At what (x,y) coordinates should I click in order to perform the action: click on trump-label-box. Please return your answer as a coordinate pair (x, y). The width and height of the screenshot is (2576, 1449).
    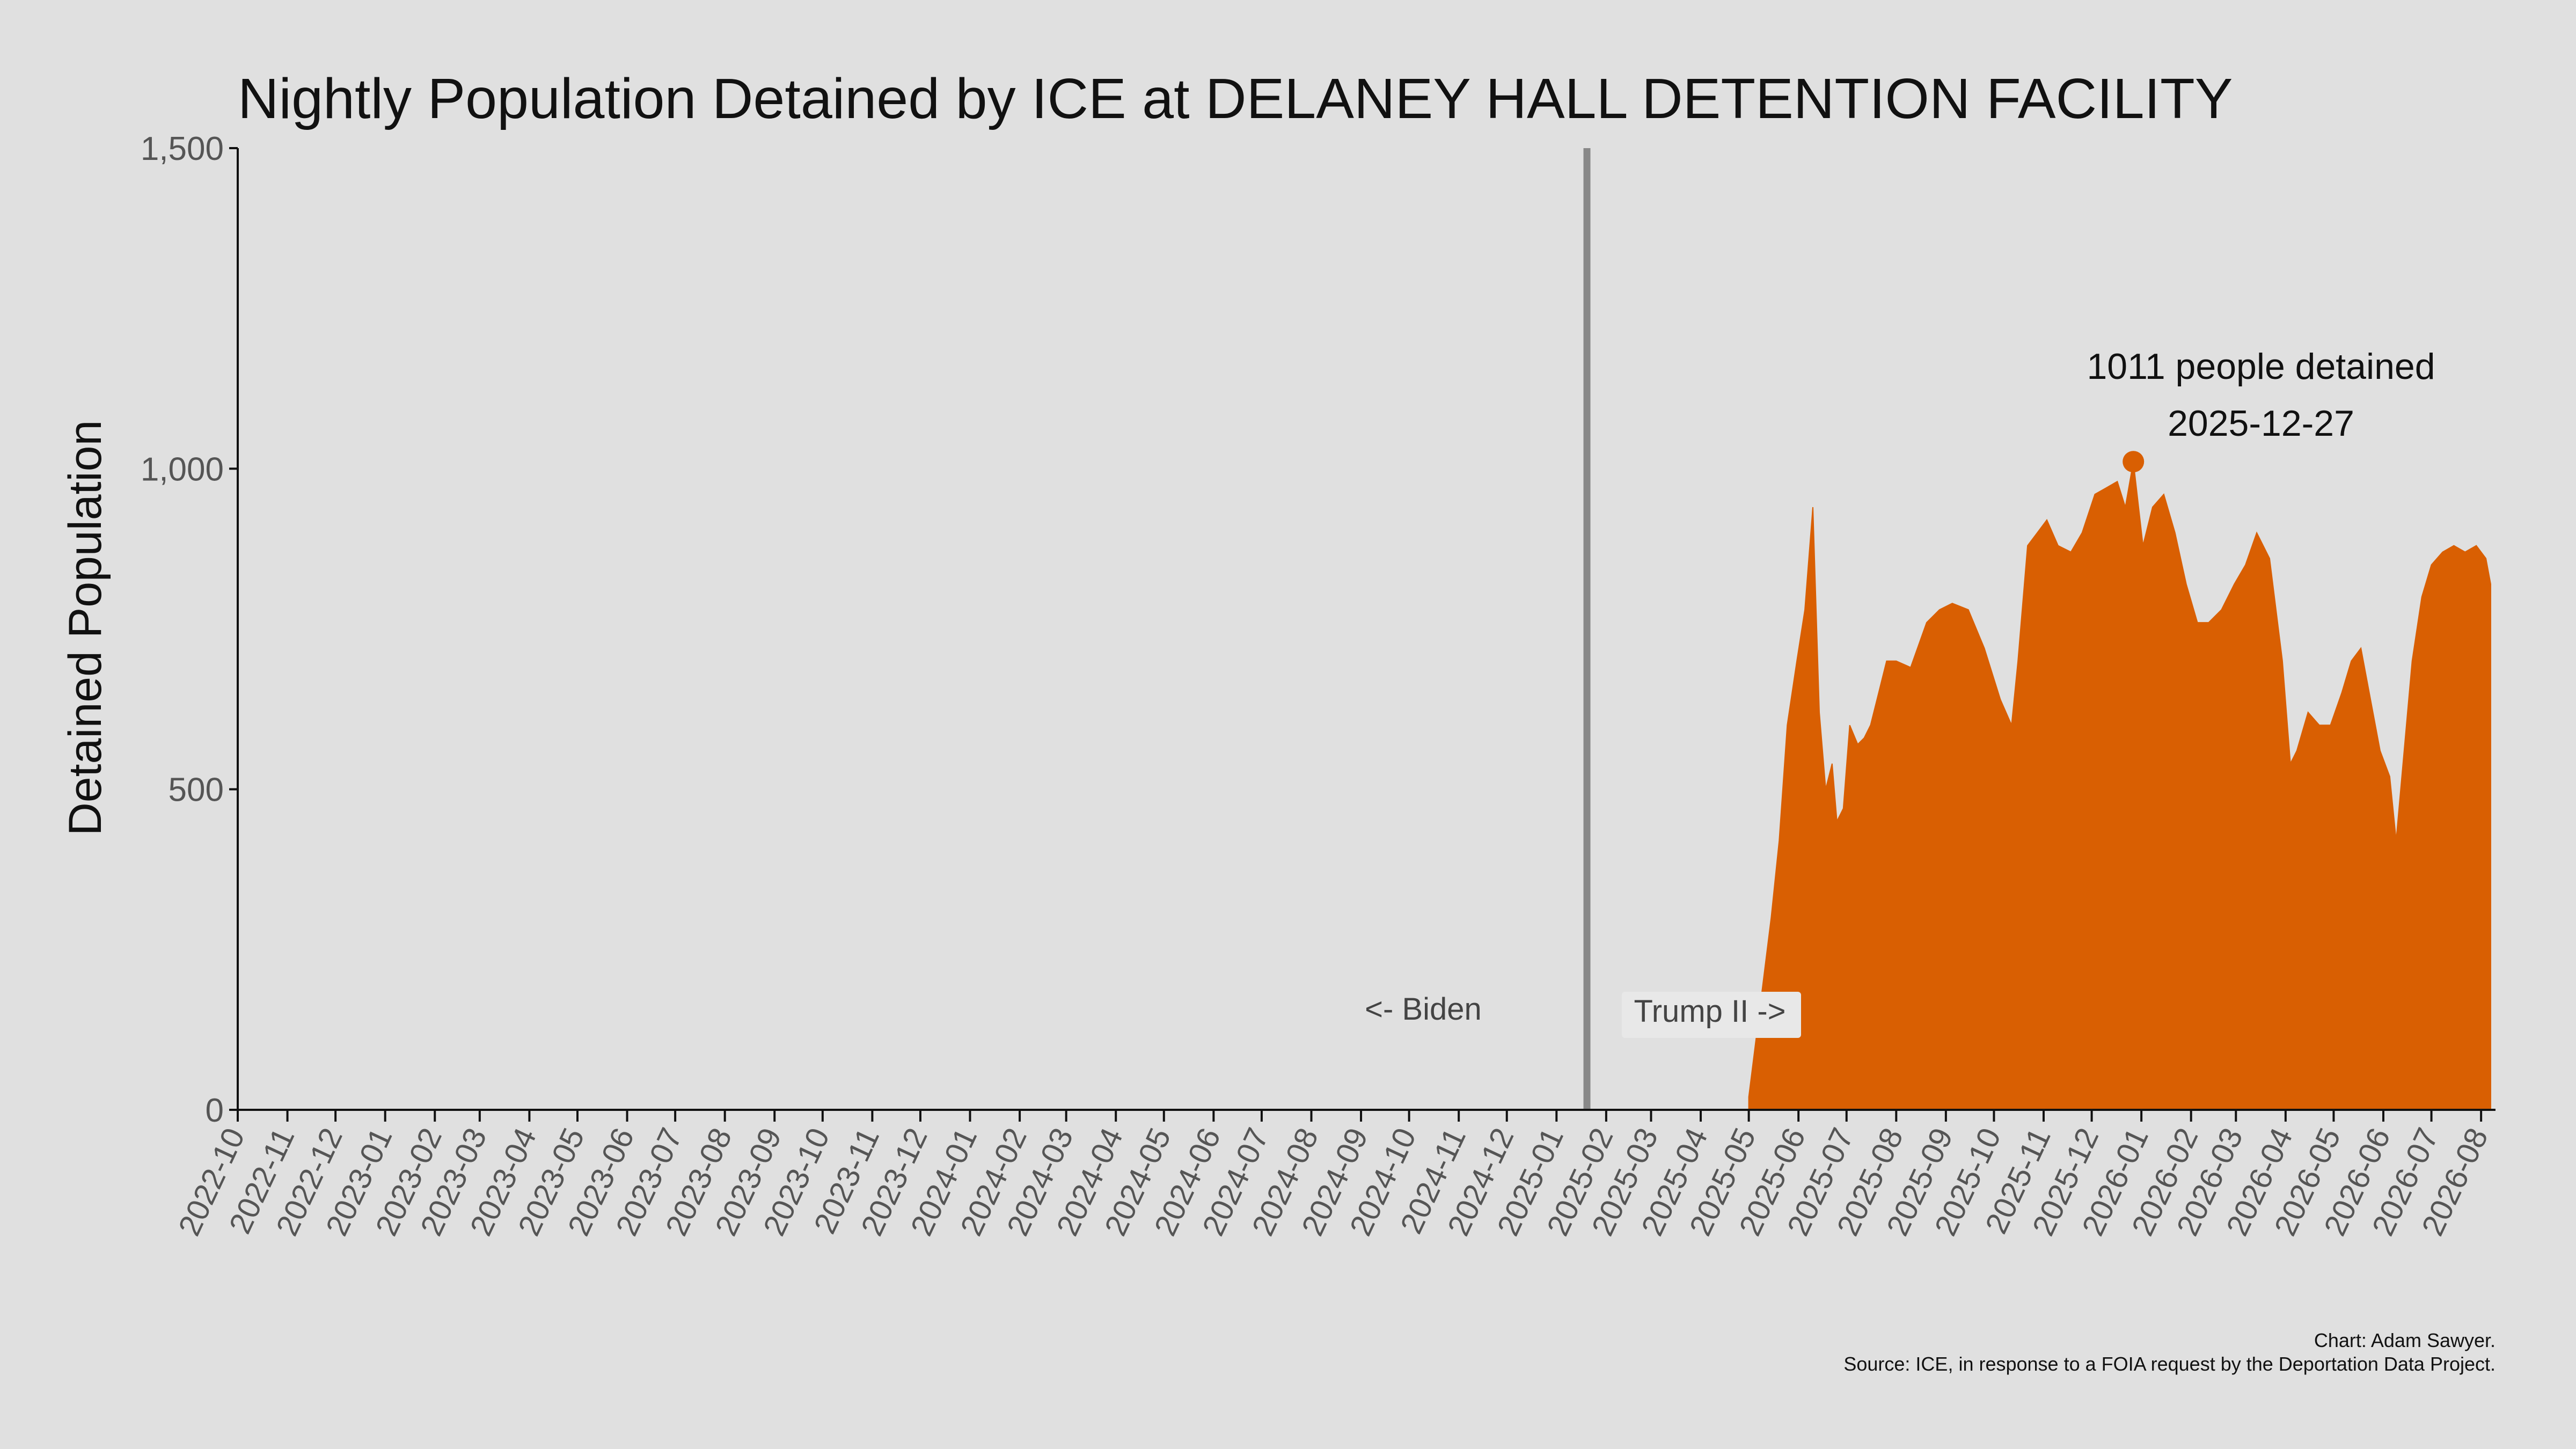
    Looking at the image, I should click on (1711, 1015).